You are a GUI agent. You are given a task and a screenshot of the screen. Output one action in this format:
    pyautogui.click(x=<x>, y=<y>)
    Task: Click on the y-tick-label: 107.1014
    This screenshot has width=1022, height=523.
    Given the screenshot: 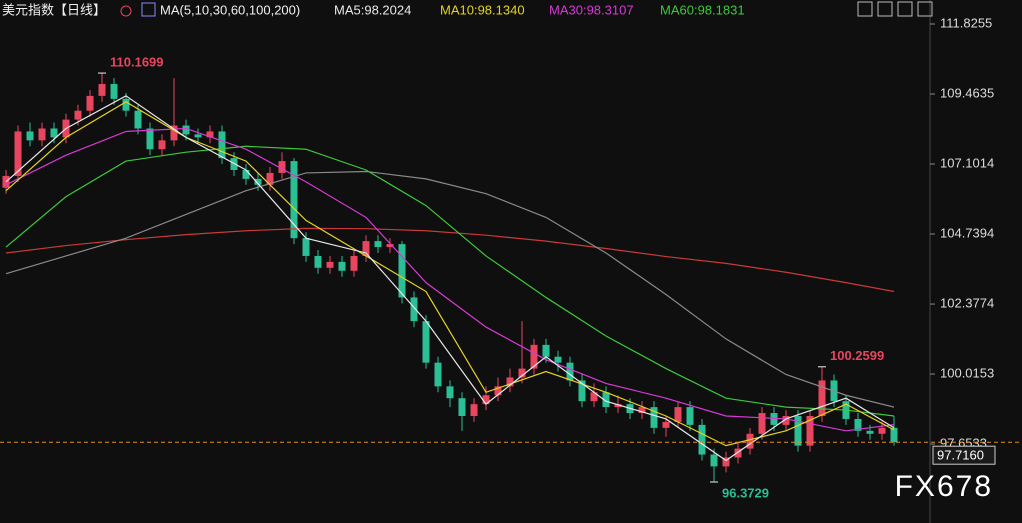 What is the action you would take?
    pyautogui.click(x=967, y=162)
    